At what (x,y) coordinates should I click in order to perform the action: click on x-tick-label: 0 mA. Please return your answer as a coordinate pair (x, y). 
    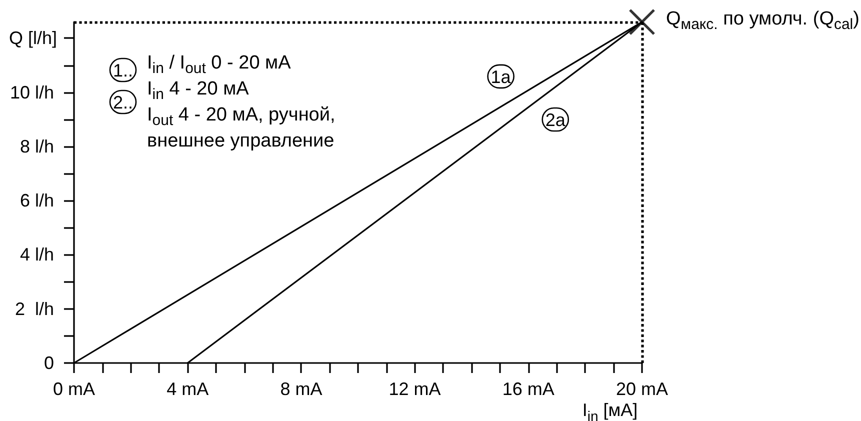
    Looking at the image, I should click on (74, 389).